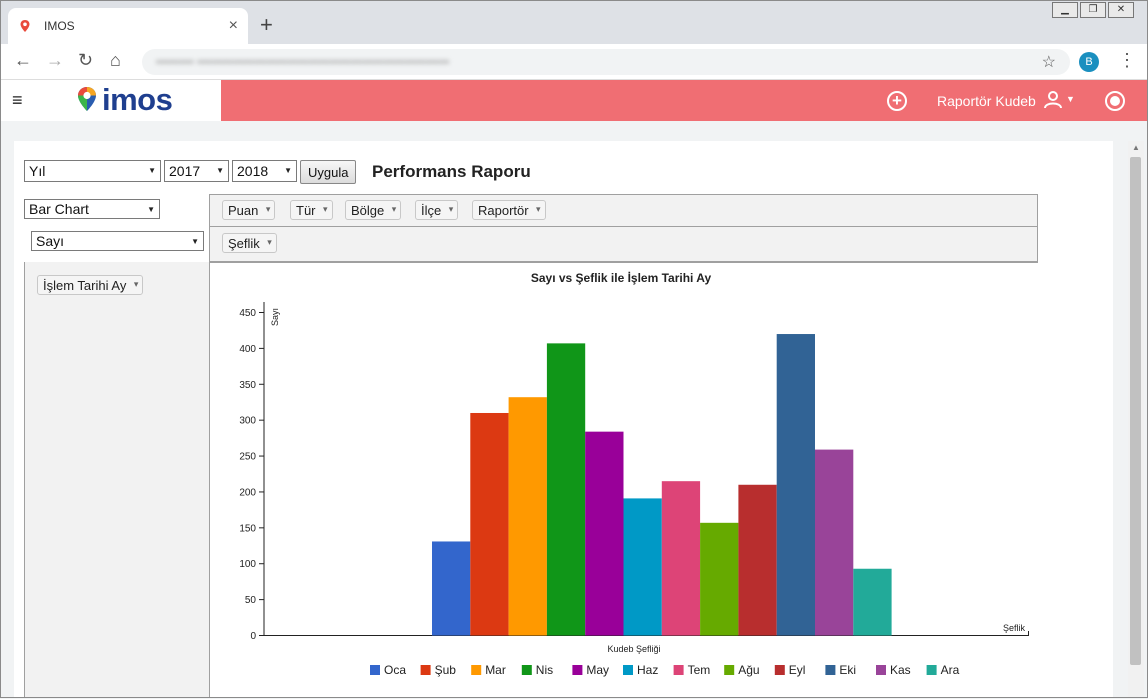  What do you see at coordinates (1048, 62) in the screenshot?
I see `bookmark-star-icon: ☆` at bounding box center [1048, 62].